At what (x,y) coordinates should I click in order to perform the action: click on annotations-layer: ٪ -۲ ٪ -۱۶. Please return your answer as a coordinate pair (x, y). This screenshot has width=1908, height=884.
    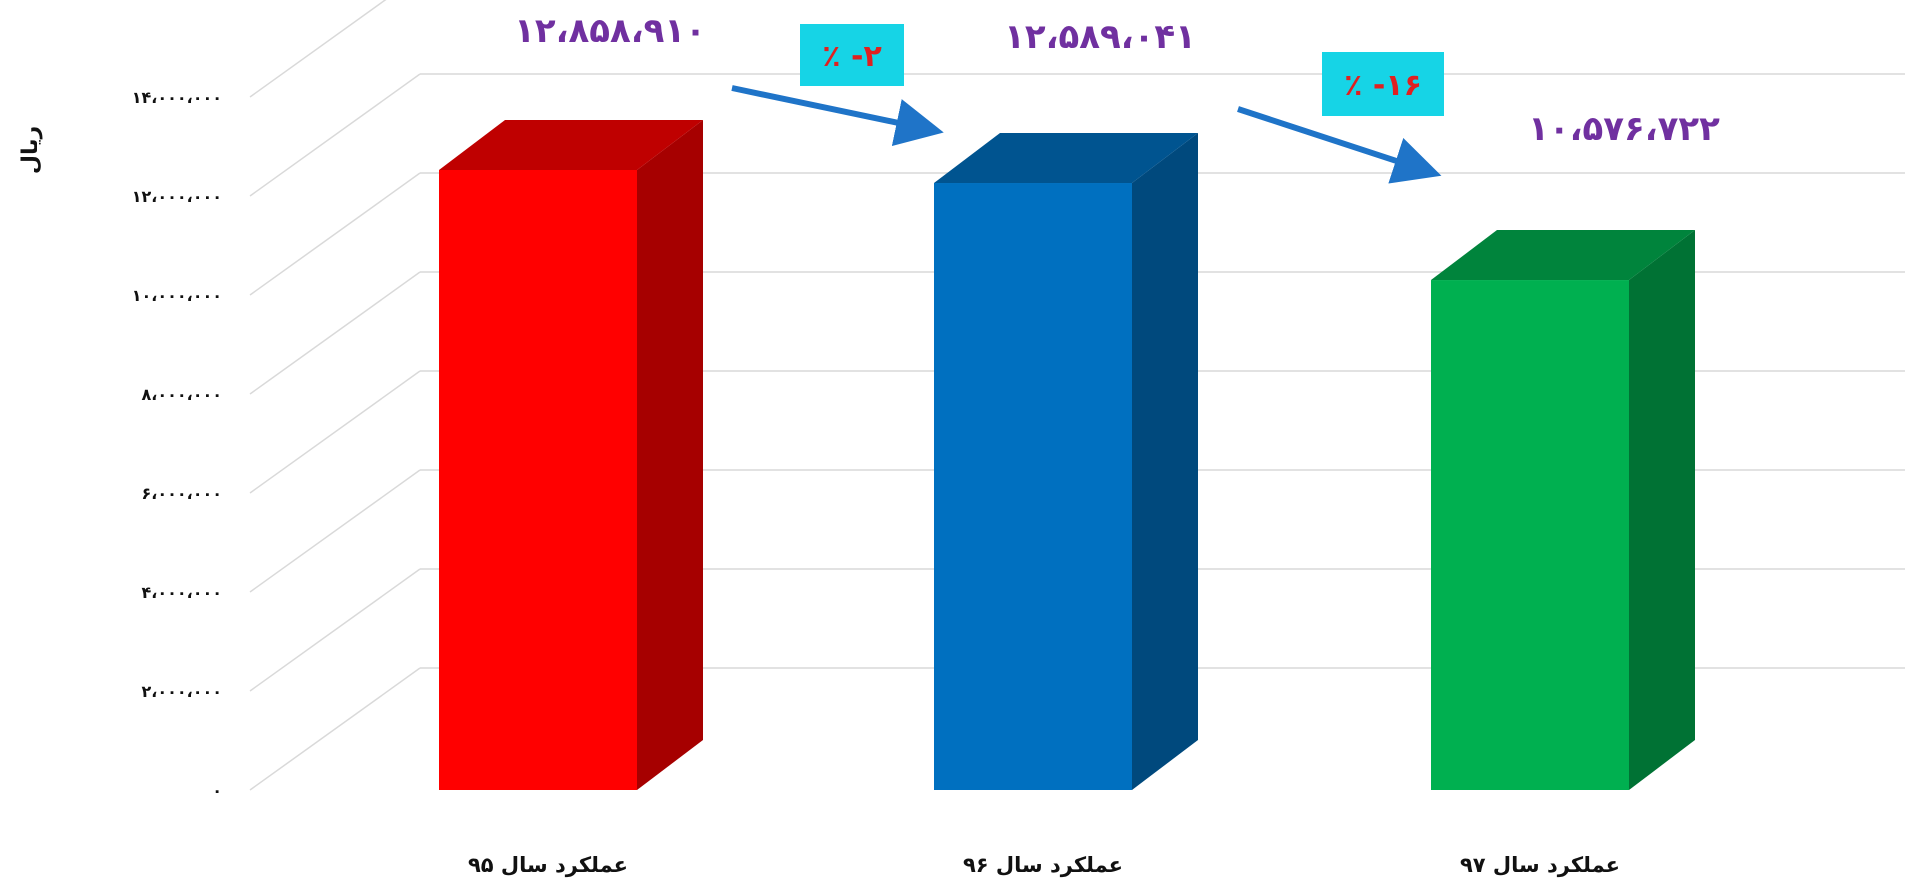
    Looking at the image, I should click on (1087, 104).